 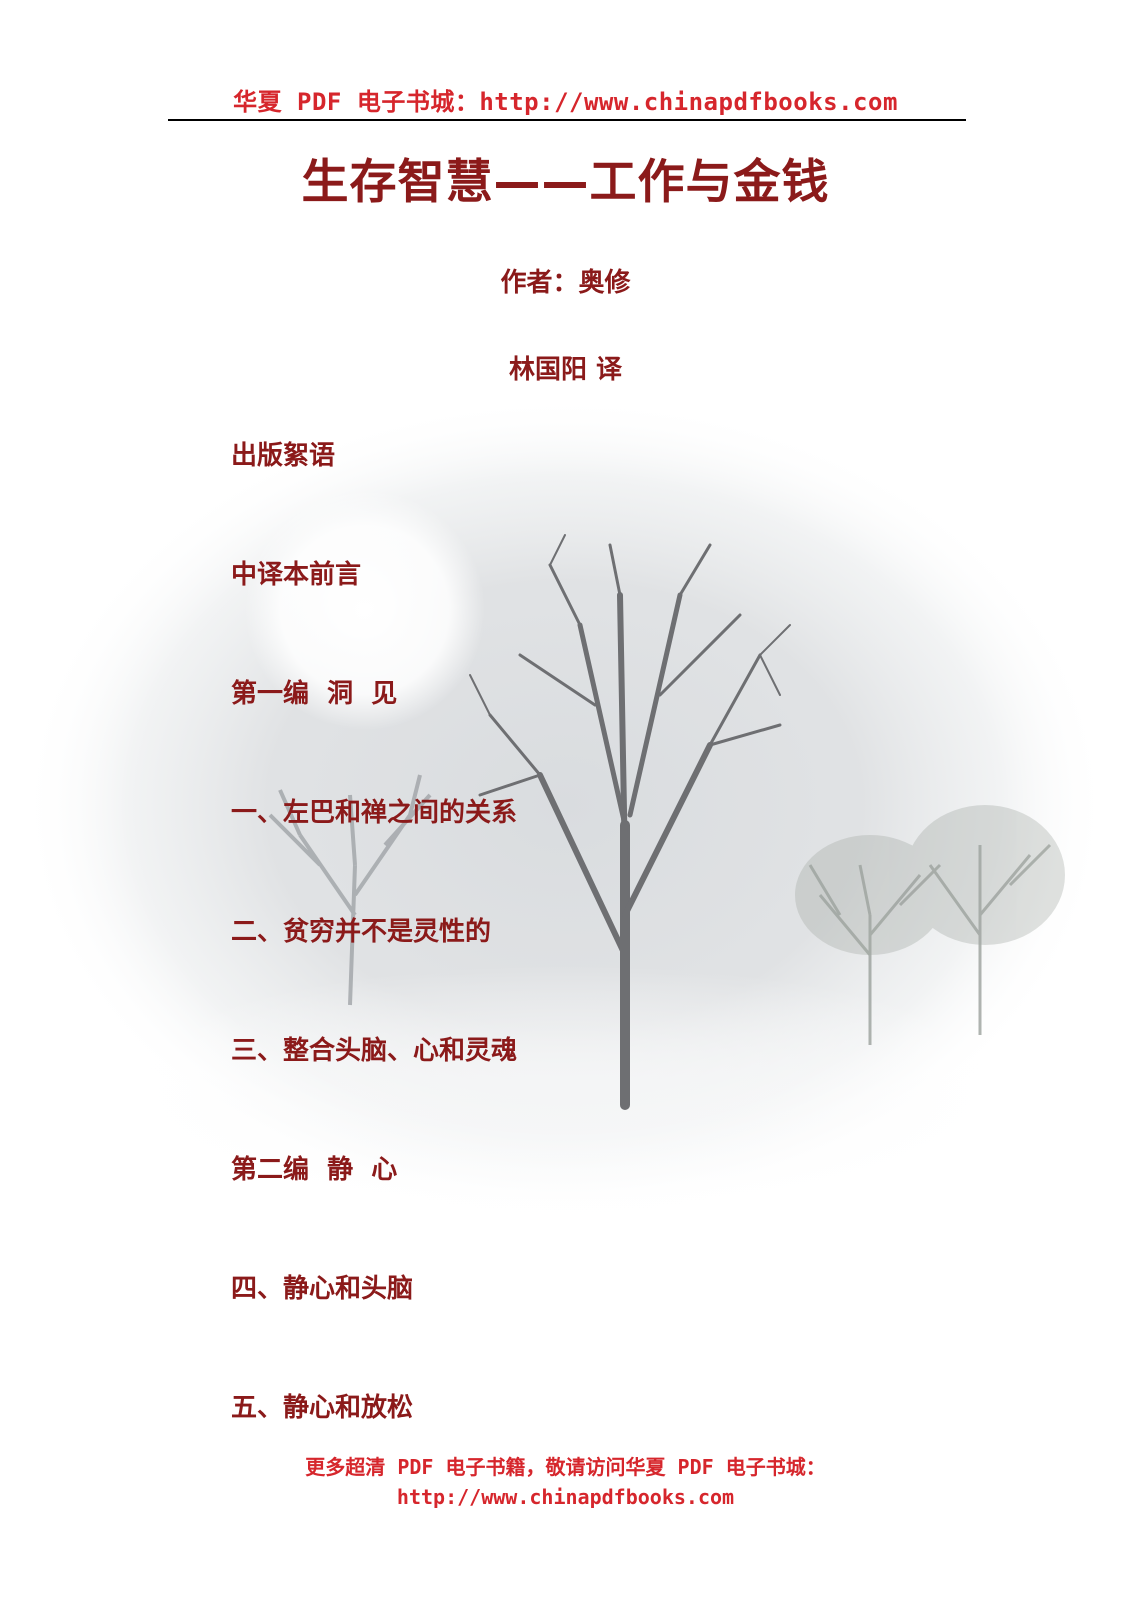 What do you see at coordinates (565, 370) in the screenshot?
I see `translator-line: 林国阳 译` at bounding box center [565, 370].